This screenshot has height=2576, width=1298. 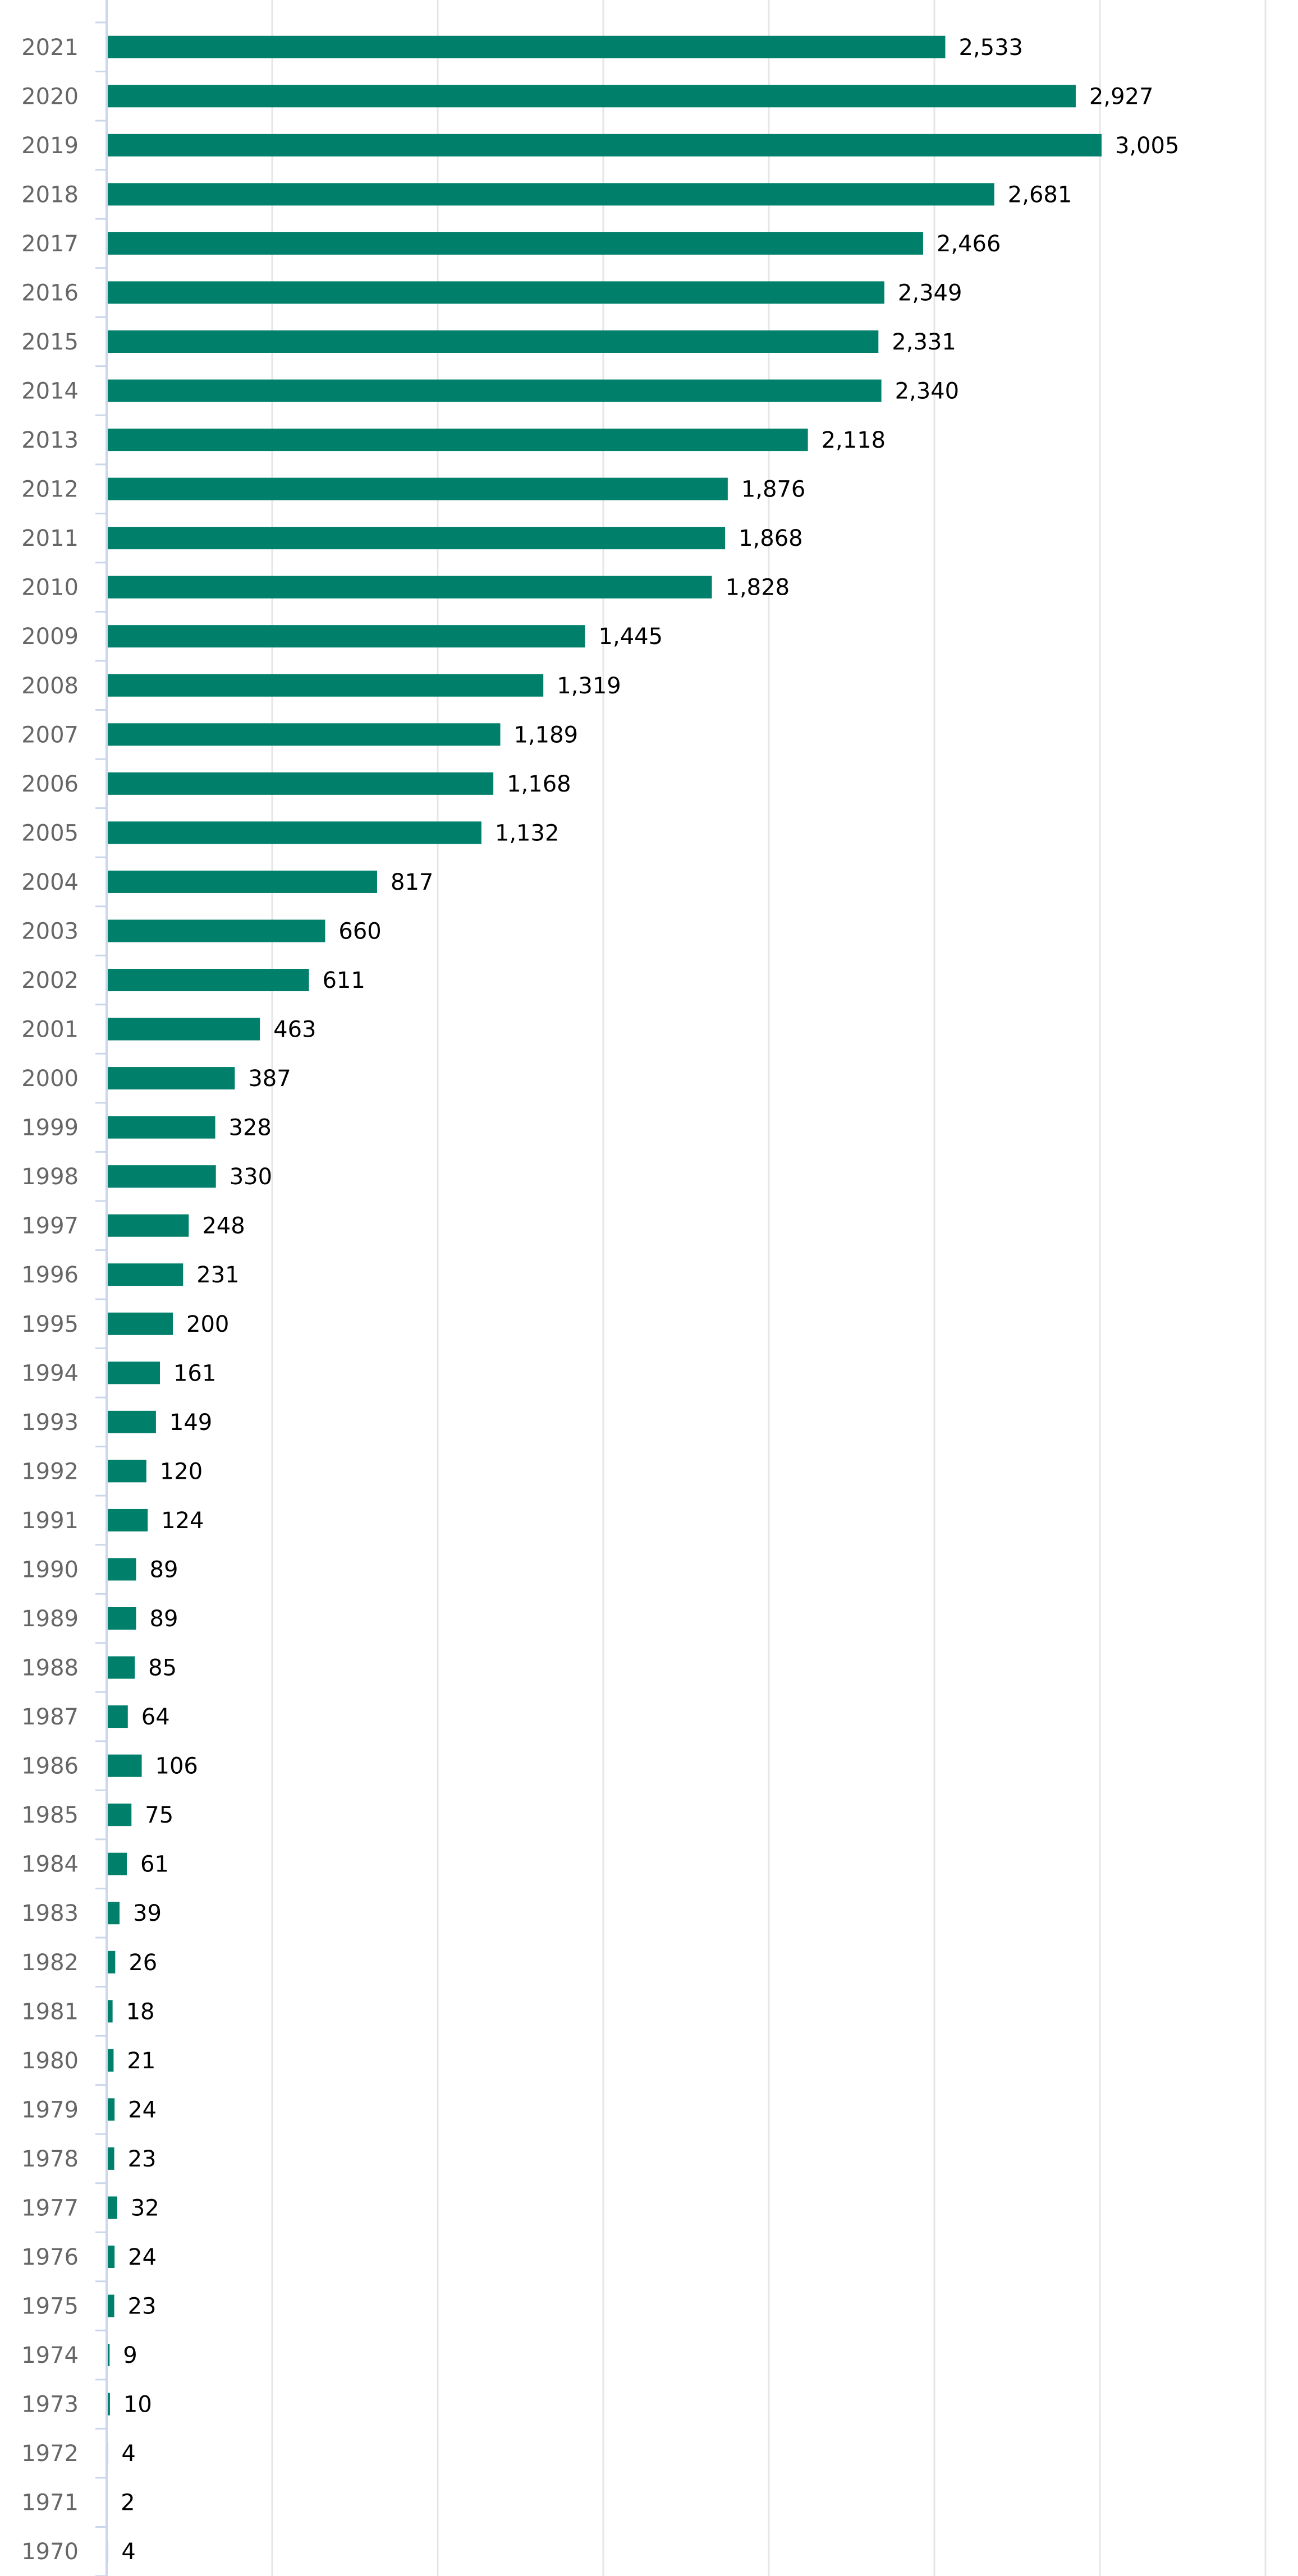 I want to click on value-label-1991: 124, so click(x=182, y=1521).